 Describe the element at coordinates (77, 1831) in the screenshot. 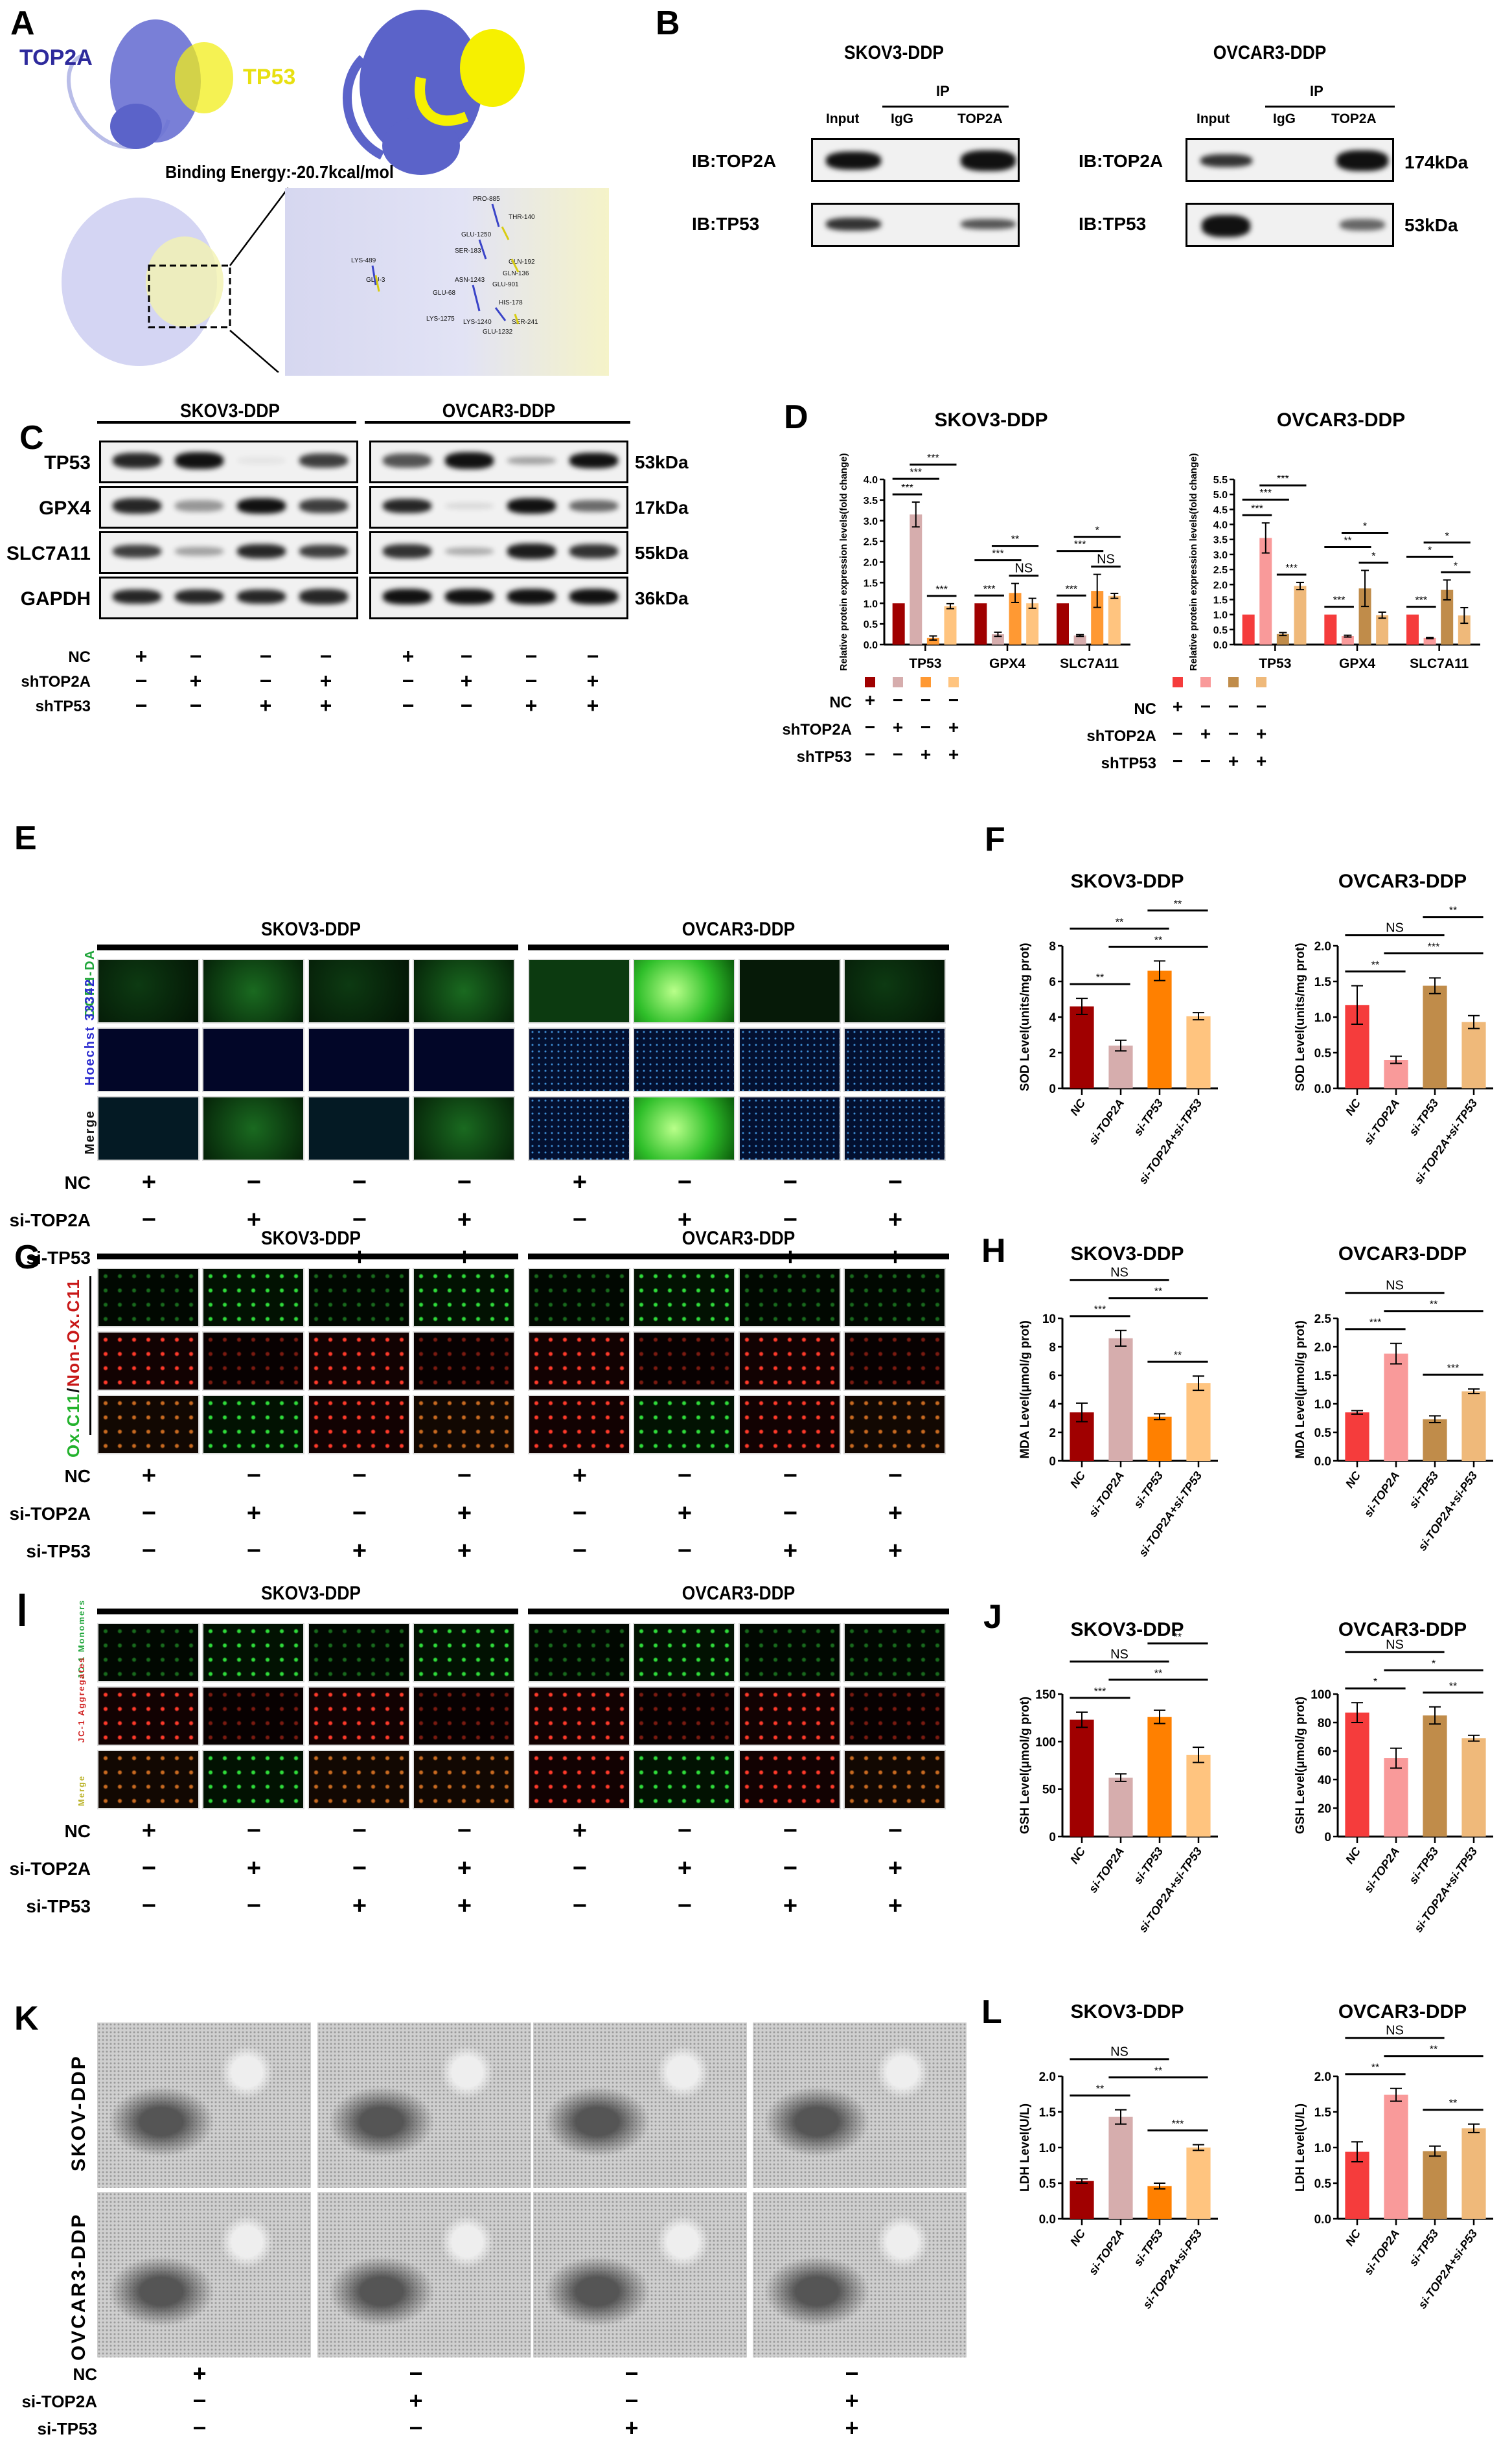

I see `panelI-condition-label: NC` at that location.